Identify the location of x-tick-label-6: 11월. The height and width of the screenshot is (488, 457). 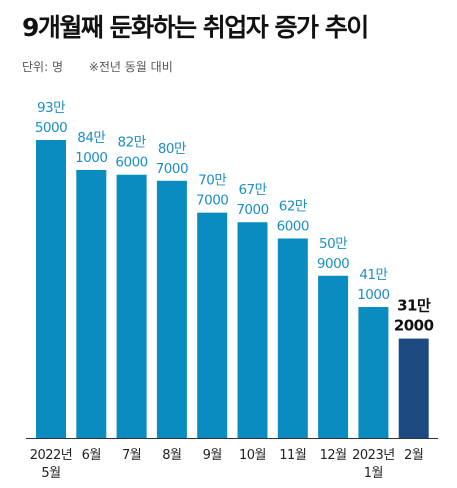
(292, 455).